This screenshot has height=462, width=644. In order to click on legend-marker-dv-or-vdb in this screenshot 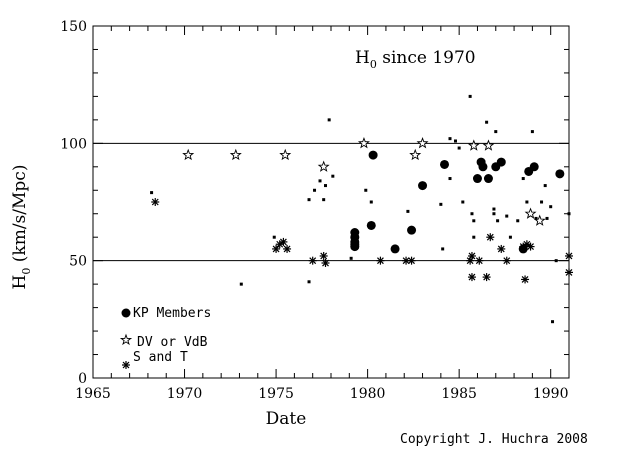, I will do `click(126, 339)`.